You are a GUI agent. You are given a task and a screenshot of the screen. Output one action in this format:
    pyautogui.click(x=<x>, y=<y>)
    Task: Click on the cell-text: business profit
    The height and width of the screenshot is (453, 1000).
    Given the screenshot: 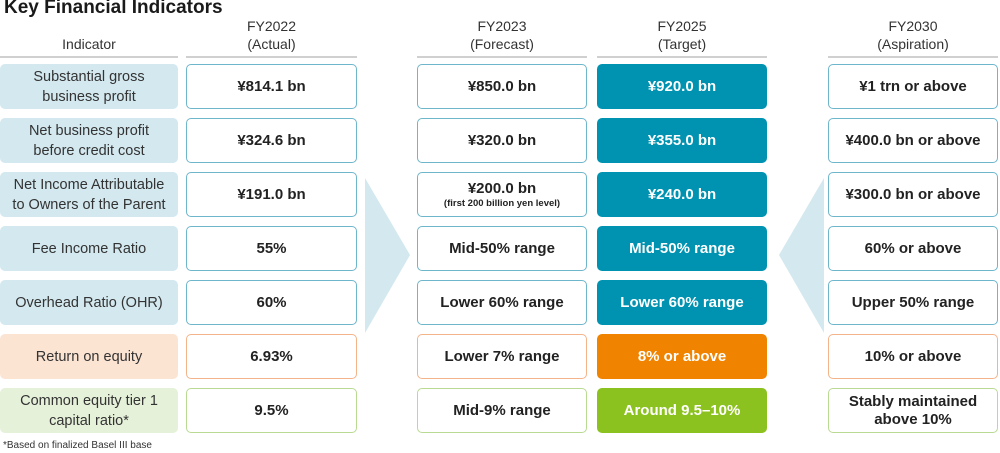 What is the action you would take?
    pyautogui.click(x=89, y=96)
    